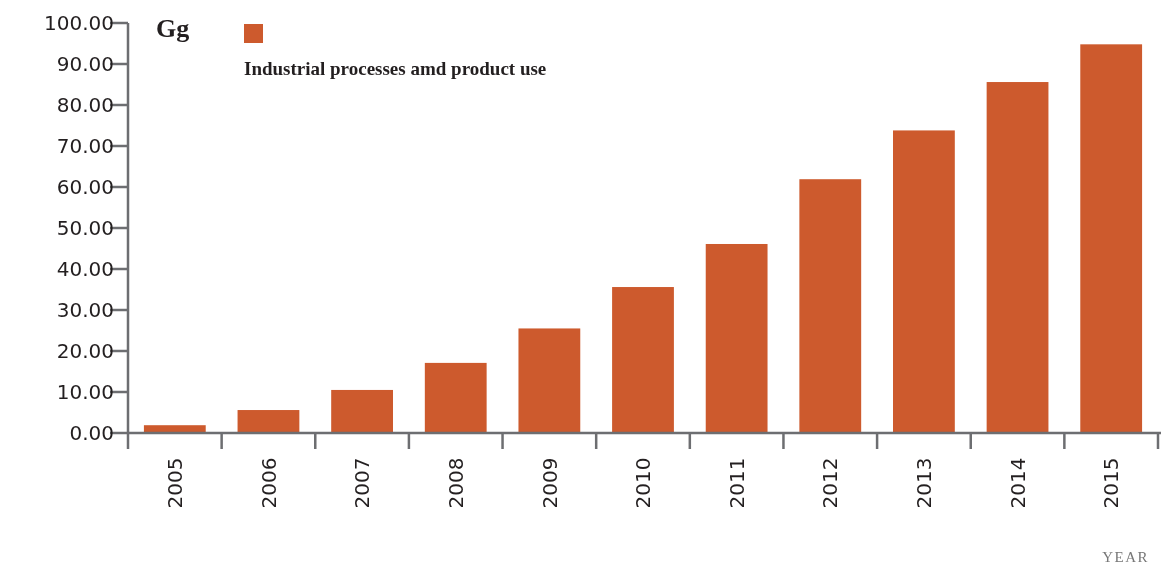  Describe the element at coordinates (395, 68) in the screenshot. I see `legend-label: Industrial processes amd product use` at that location.